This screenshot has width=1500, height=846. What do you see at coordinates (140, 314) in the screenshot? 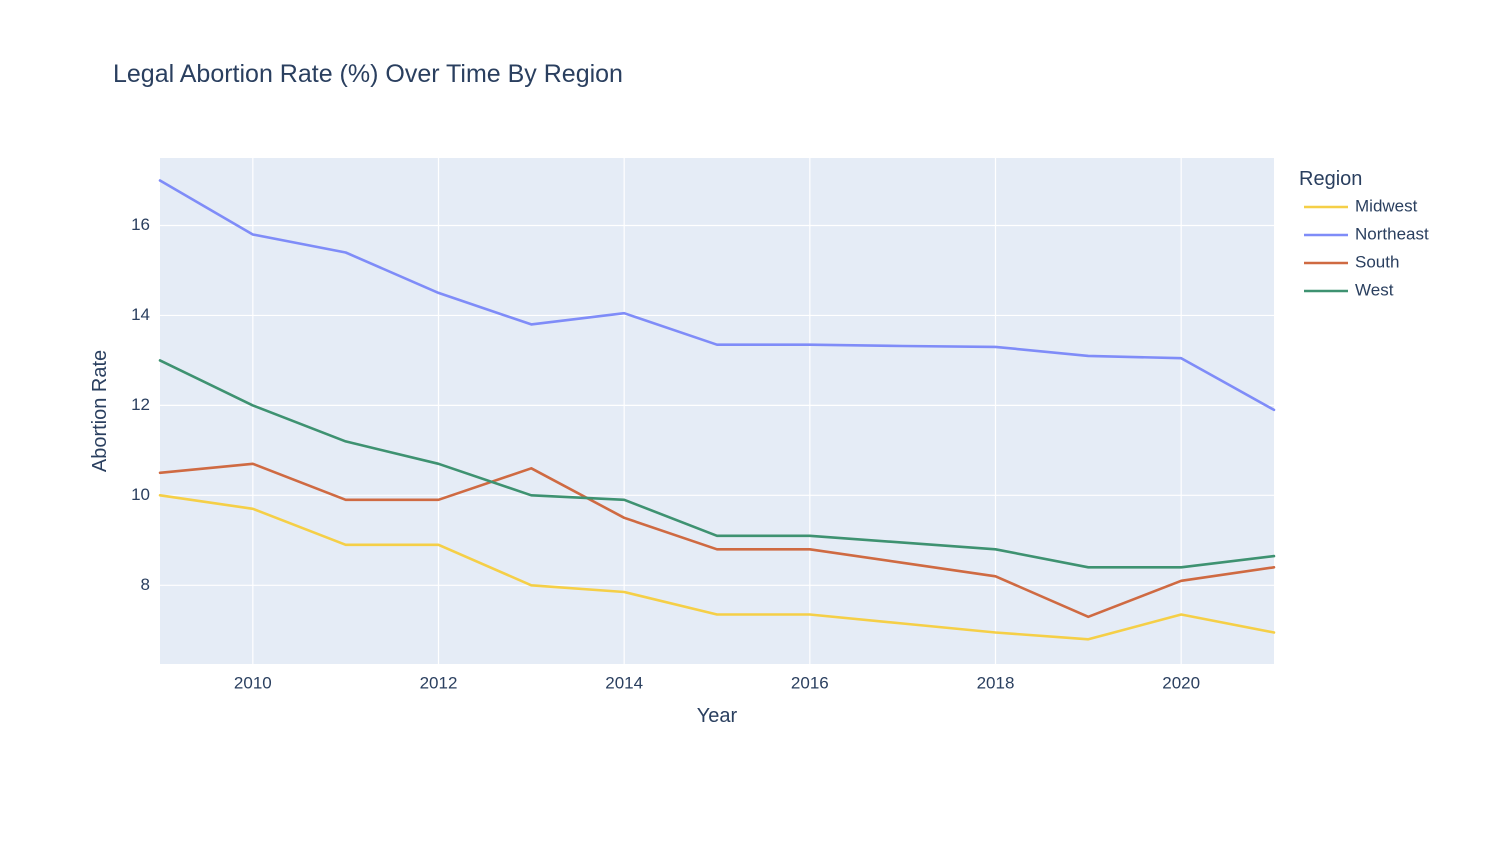
I see `y-tick-label: 14` at bounding box center [140, 314].